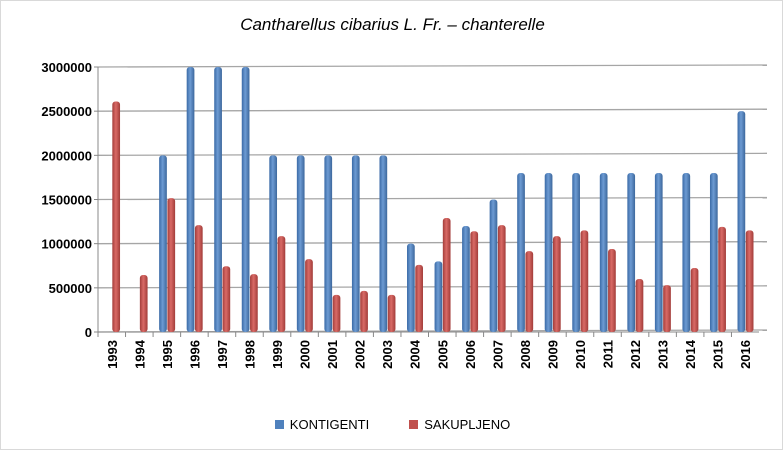  I want to click on bar-kontigenti-2013, so click(658, 252).